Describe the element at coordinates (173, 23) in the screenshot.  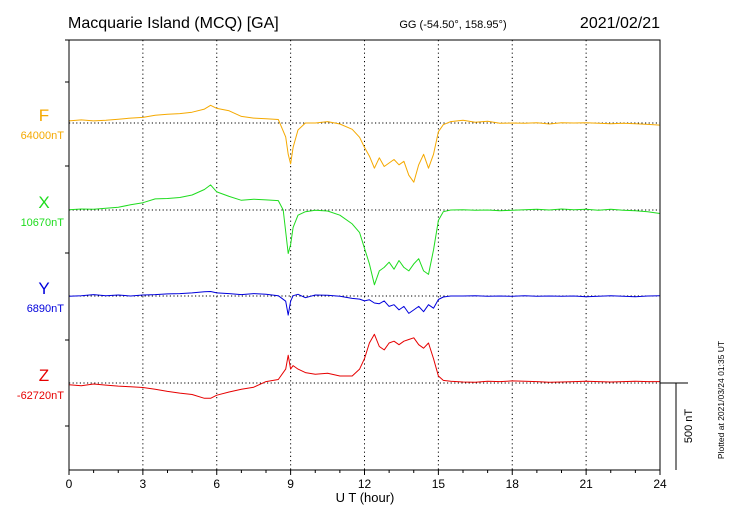
I see `station-title: Macquarie Island (MCQ) [GA]` at that location.